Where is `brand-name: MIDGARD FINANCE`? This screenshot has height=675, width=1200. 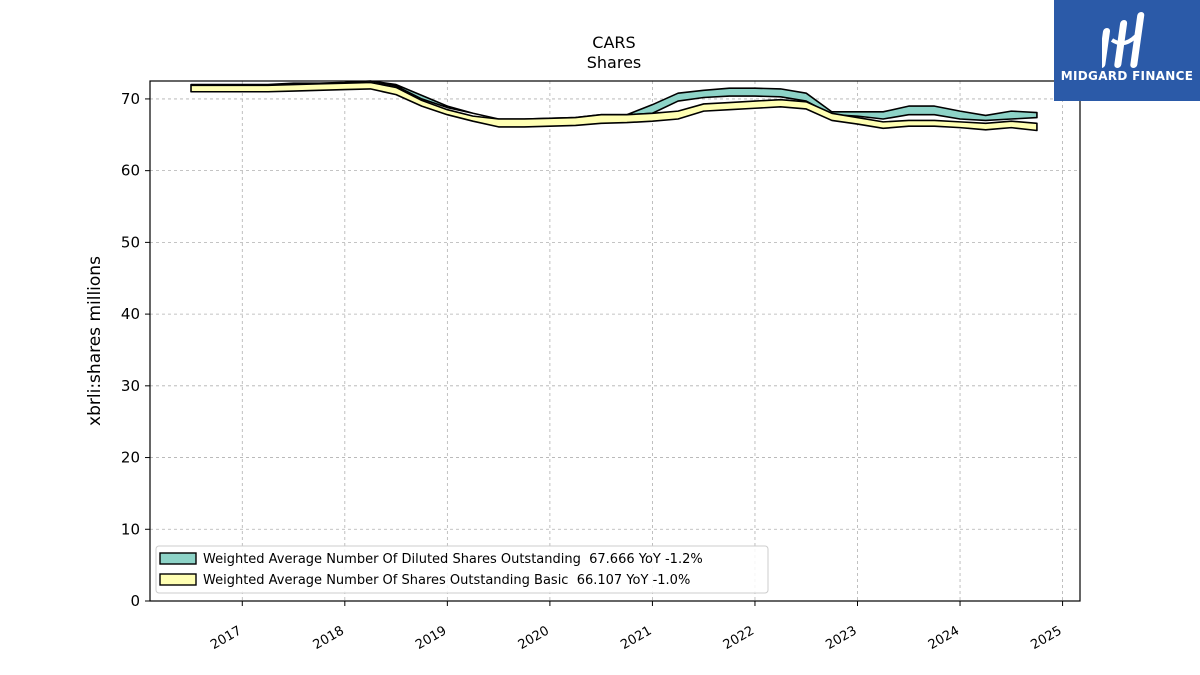
brand-name: MIDGARD FINANCE is located at coordinates (1127, 76).